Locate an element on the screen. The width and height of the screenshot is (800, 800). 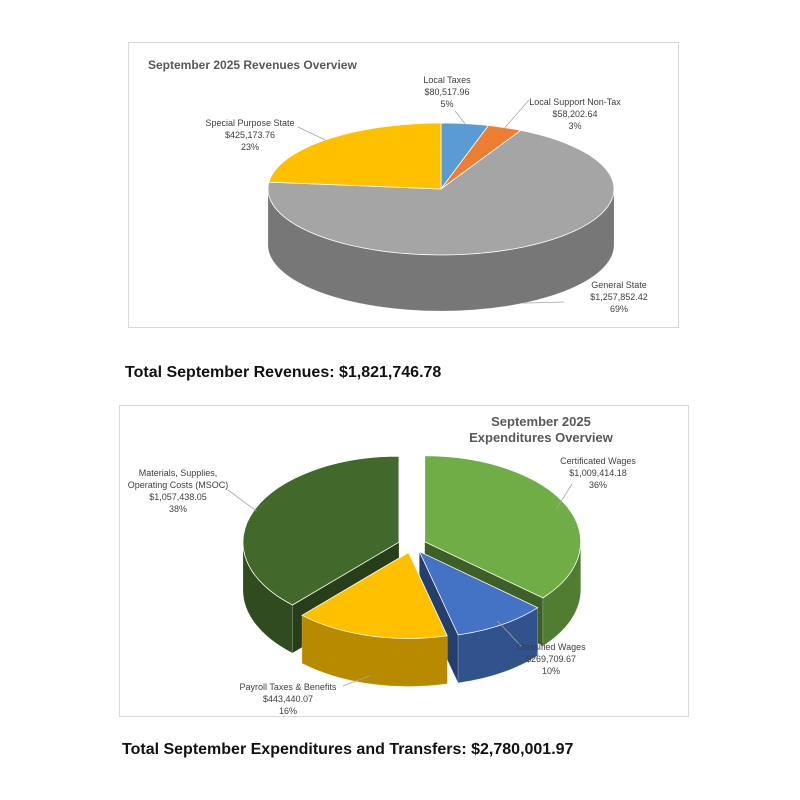
revenues-label-2: General State $1,257,852.42 69% is located at coordinates (619, 297).